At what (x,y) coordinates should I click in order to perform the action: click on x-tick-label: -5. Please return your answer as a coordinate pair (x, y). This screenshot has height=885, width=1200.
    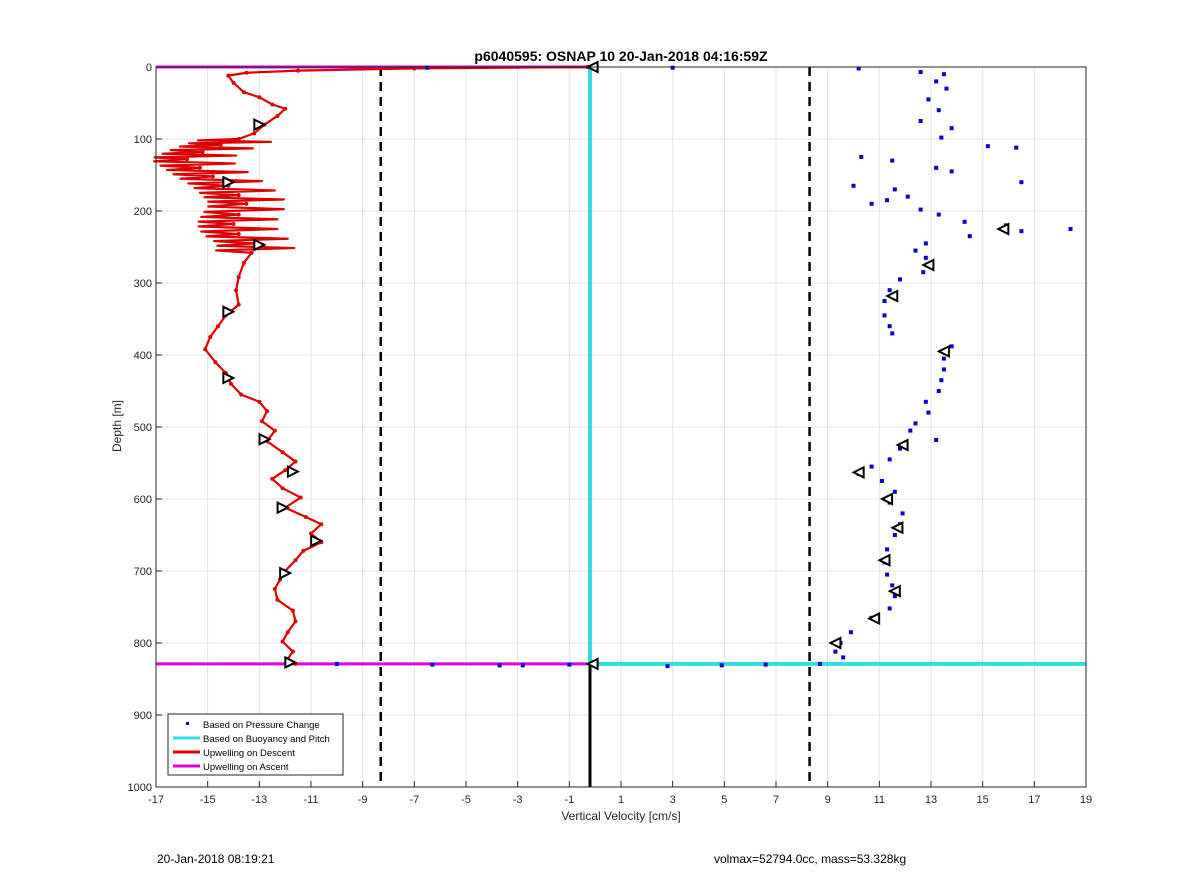
    Looking at the image, I should click on (466, 800).